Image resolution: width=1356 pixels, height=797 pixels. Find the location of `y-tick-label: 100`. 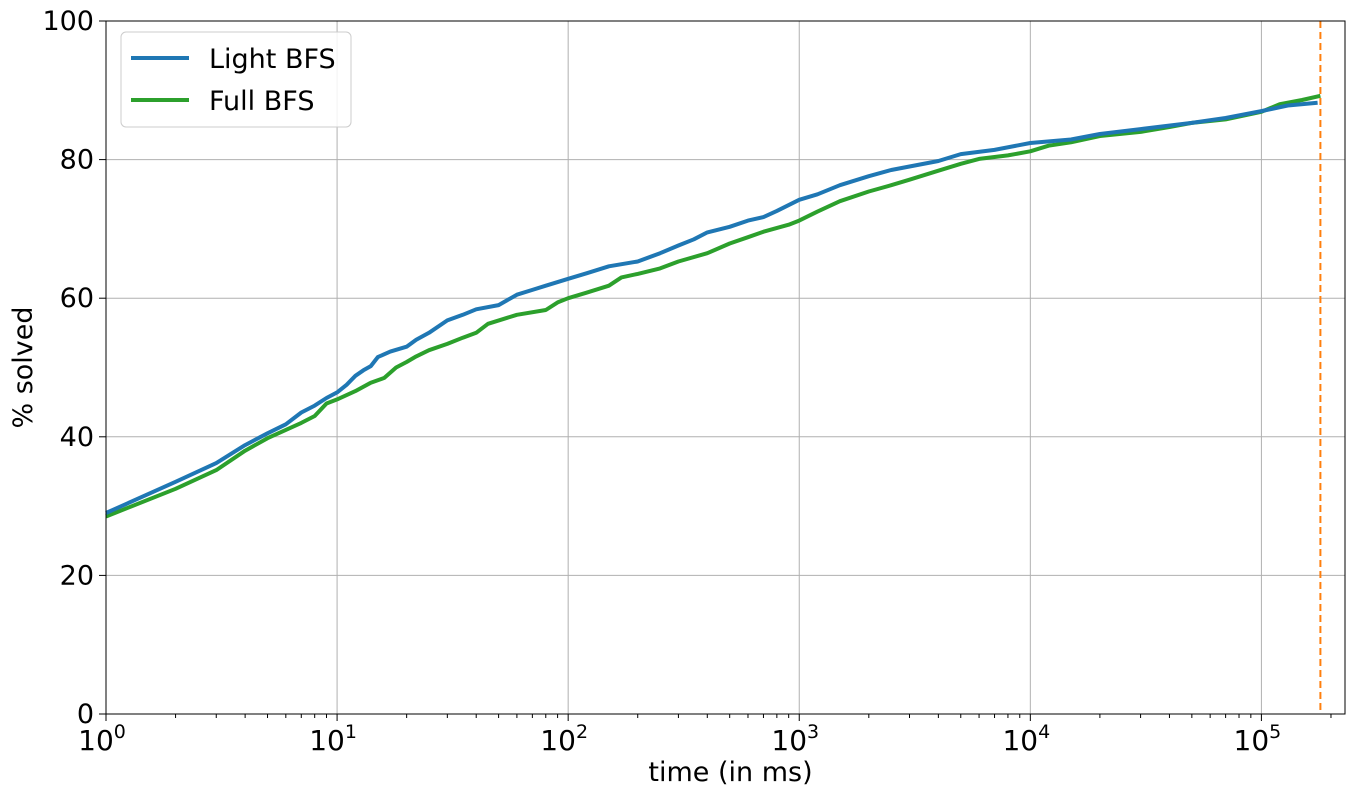

y-tick-label: 100 is located at coordinates (68, 21).